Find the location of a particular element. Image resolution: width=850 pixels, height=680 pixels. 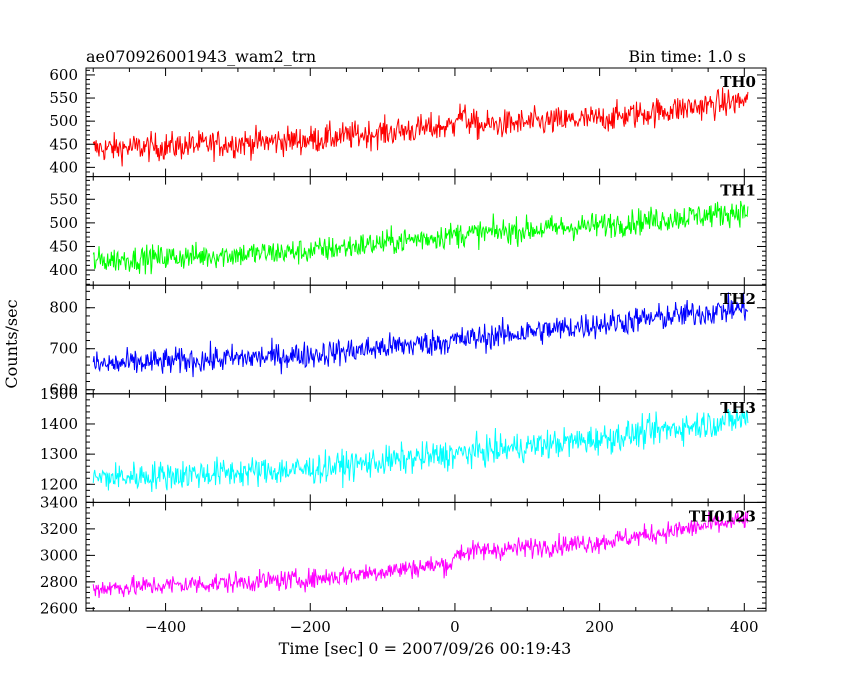

series-line-th2 is located at coordinates (420, 335).